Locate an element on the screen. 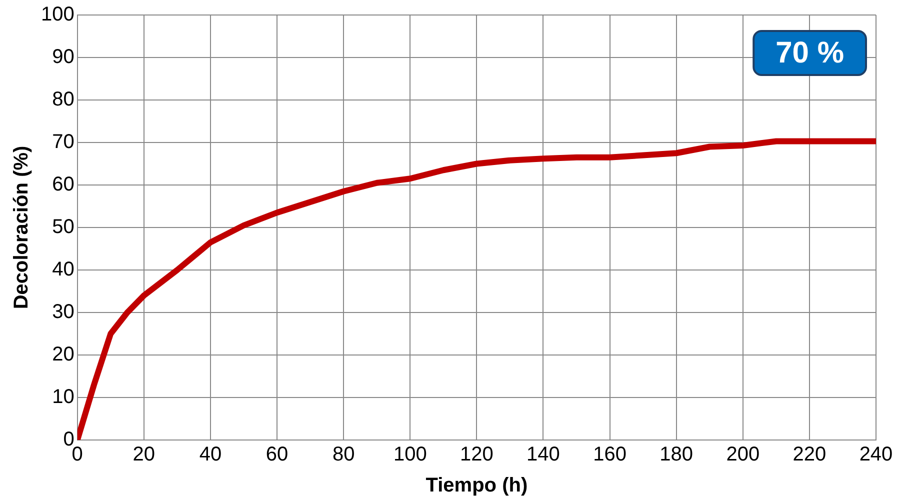  y-tick-label: 30 is located at coordinates (63, 312).